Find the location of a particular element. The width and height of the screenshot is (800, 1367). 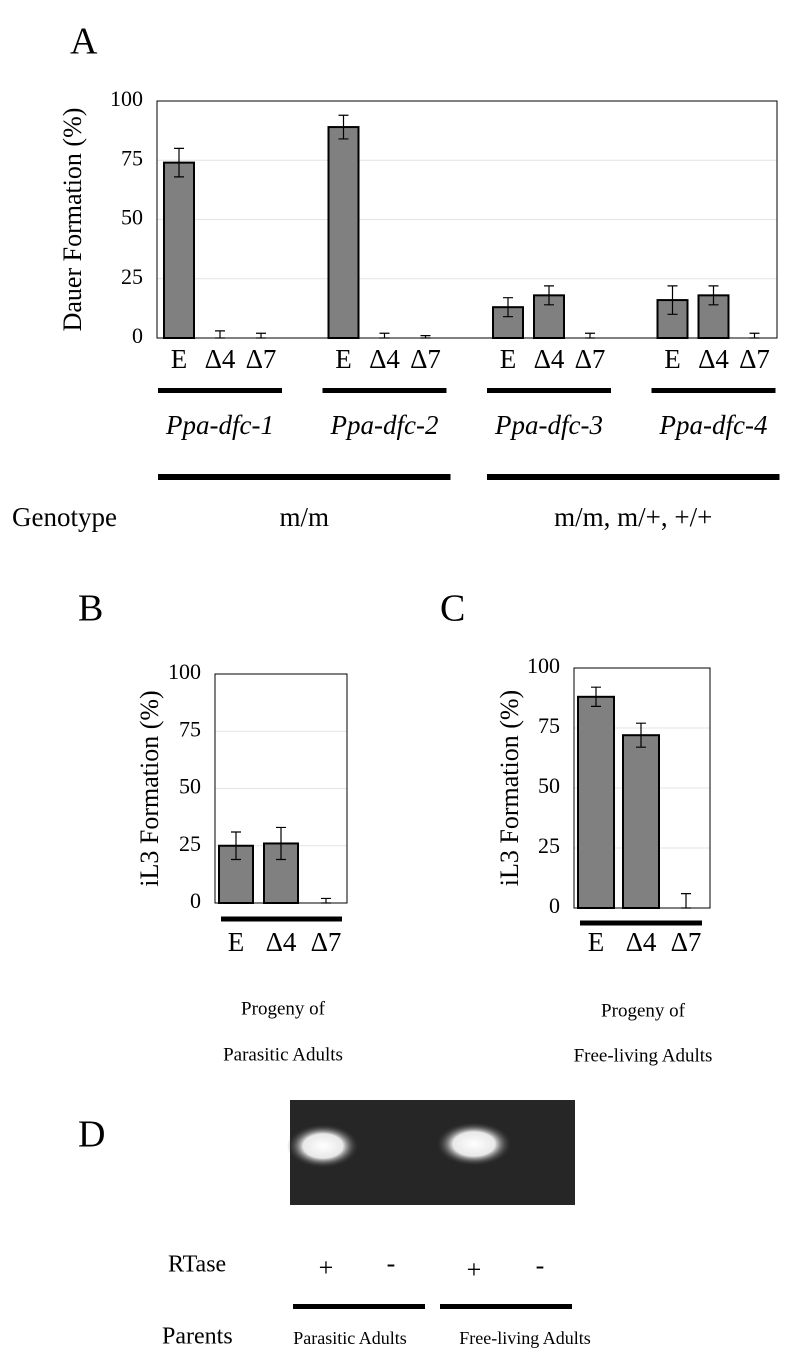

genotype-label: Genotype is located at coordinates (64, 517).